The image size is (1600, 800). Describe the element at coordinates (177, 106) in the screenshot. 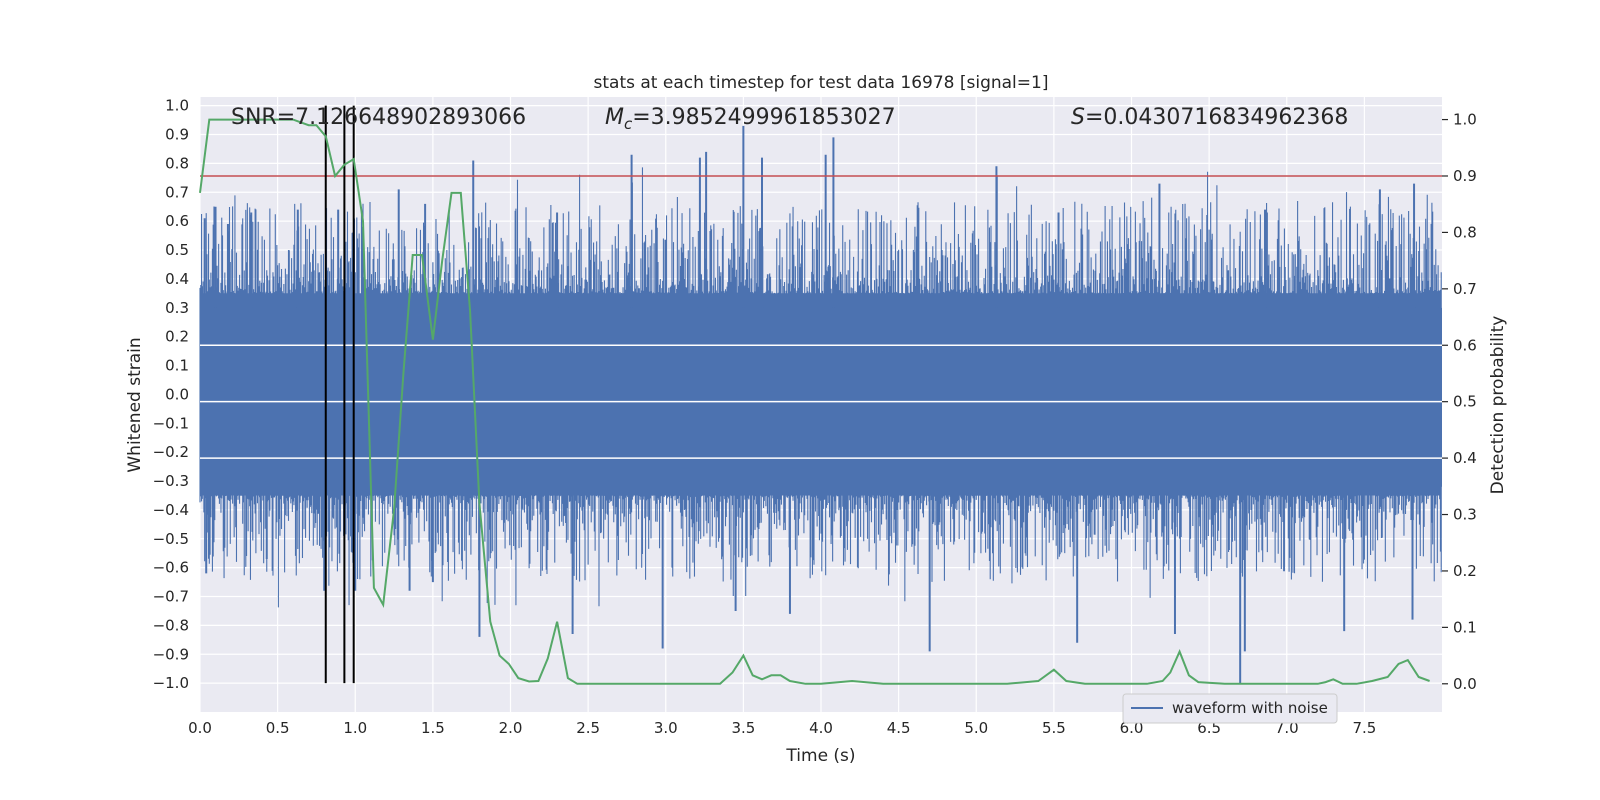

I see `y-tick-label: 1.0` at that location.